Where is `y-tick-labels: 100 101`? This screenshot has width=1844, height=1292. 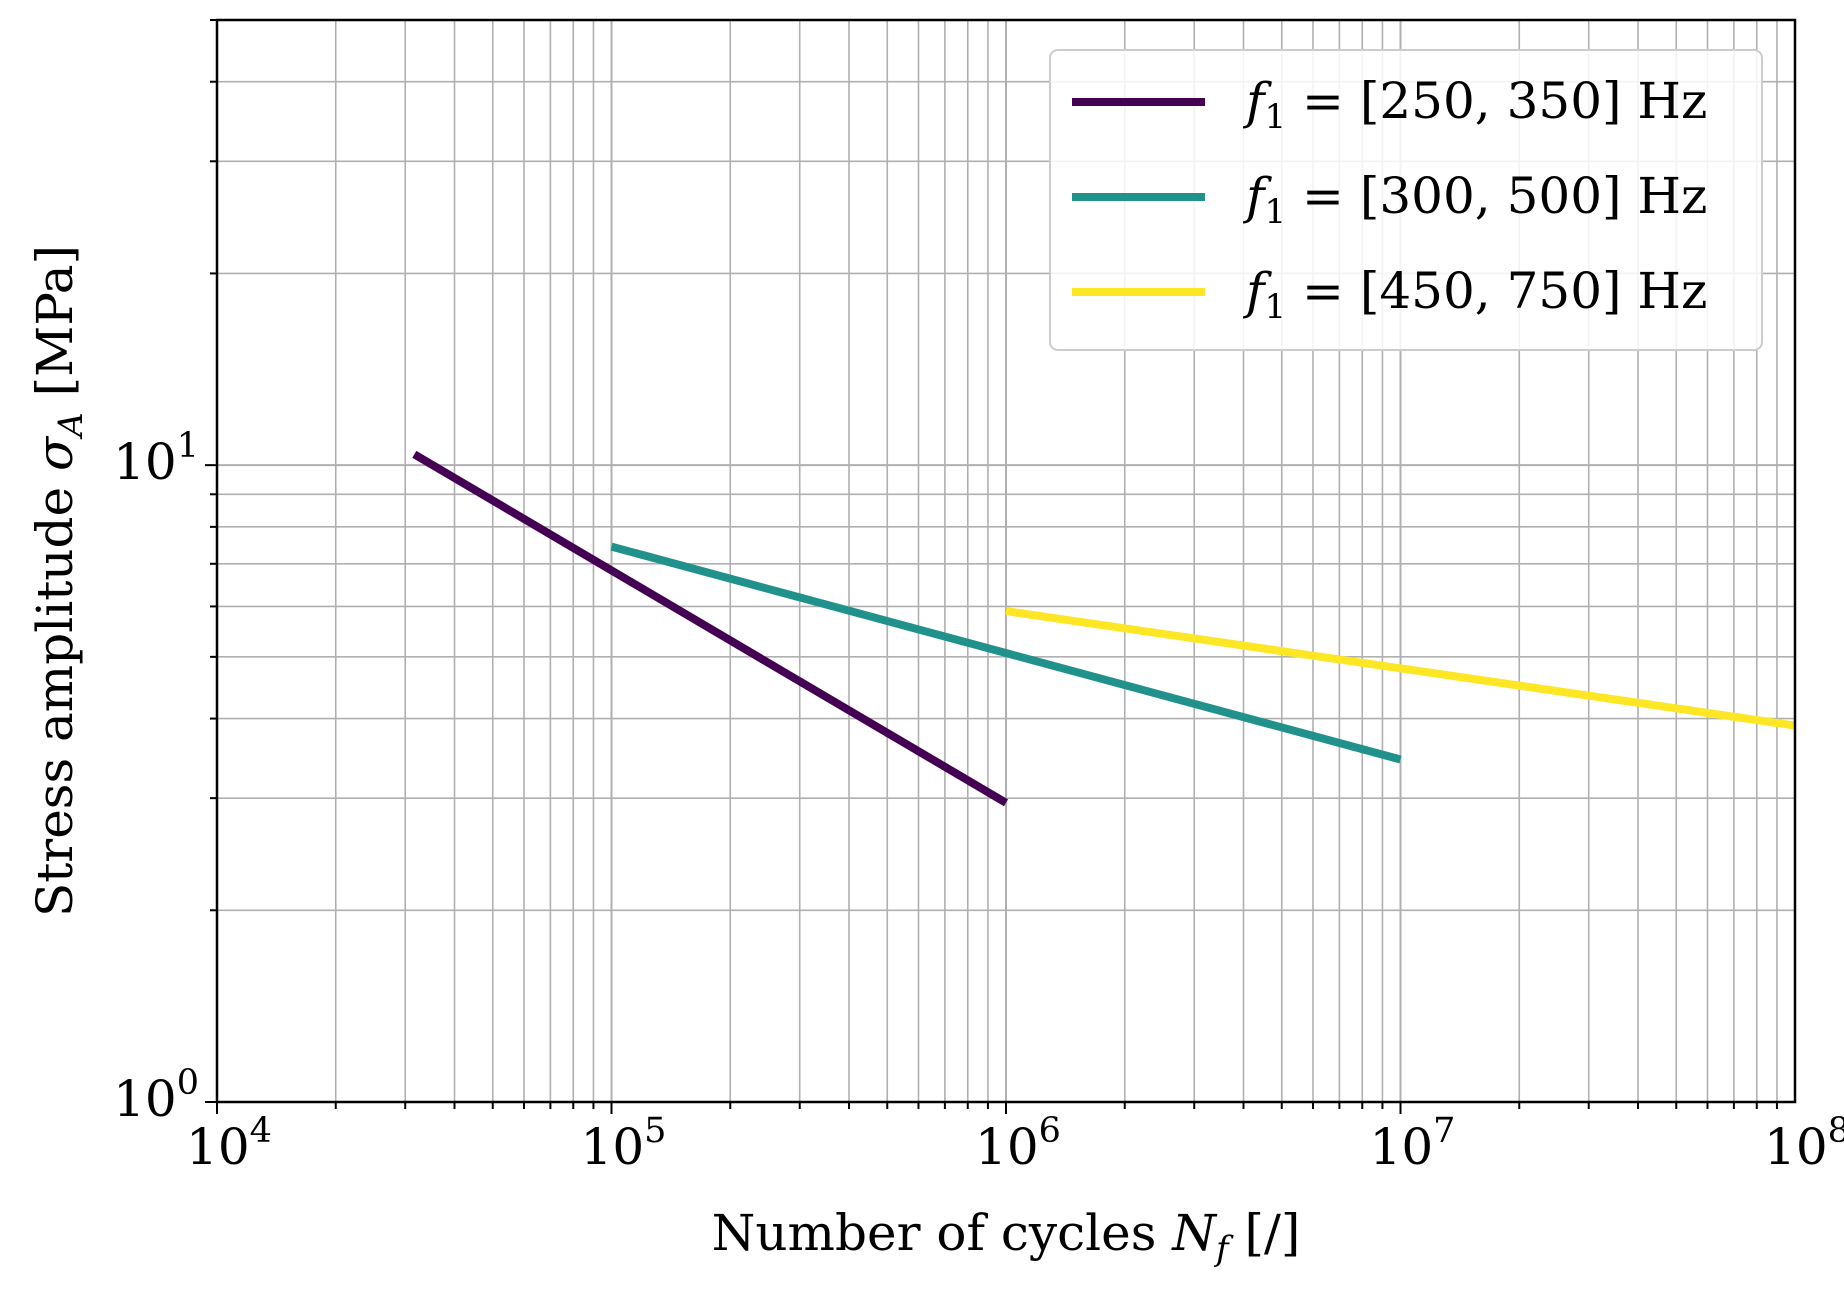
y-tick-labels: 100 101 is located at coordinates (156, 777).